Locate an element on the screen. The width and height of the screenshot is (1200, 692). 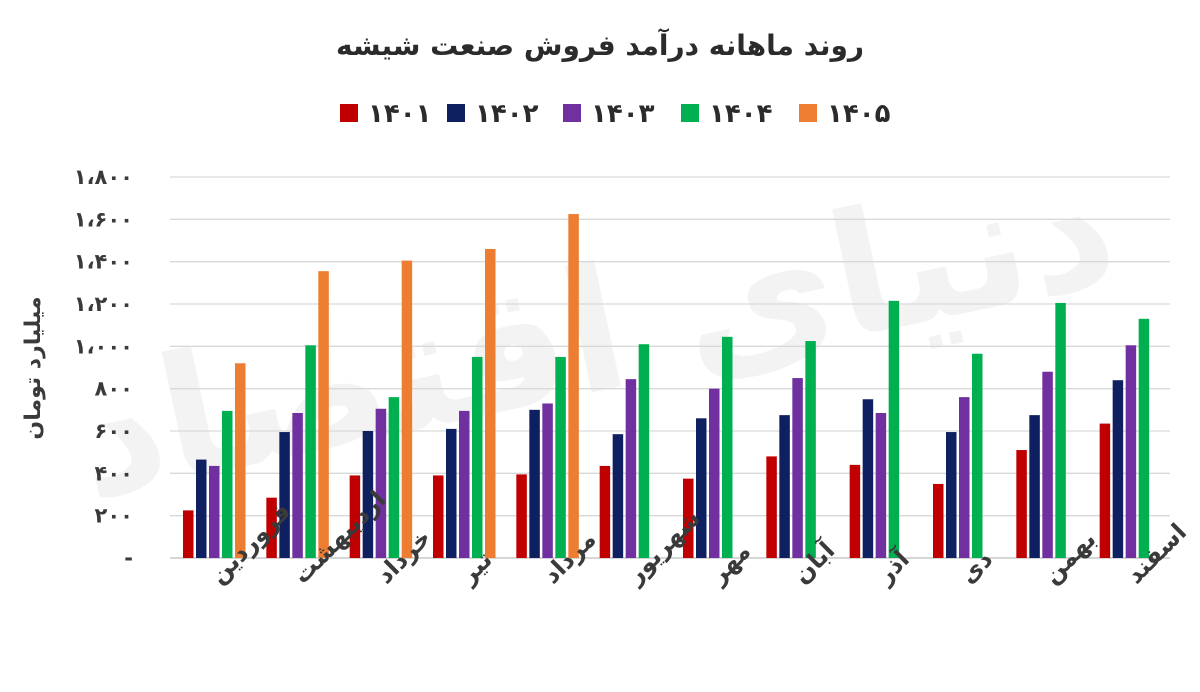
y-tick-label: ۲۰۰ is located at coordinates (114, 516).